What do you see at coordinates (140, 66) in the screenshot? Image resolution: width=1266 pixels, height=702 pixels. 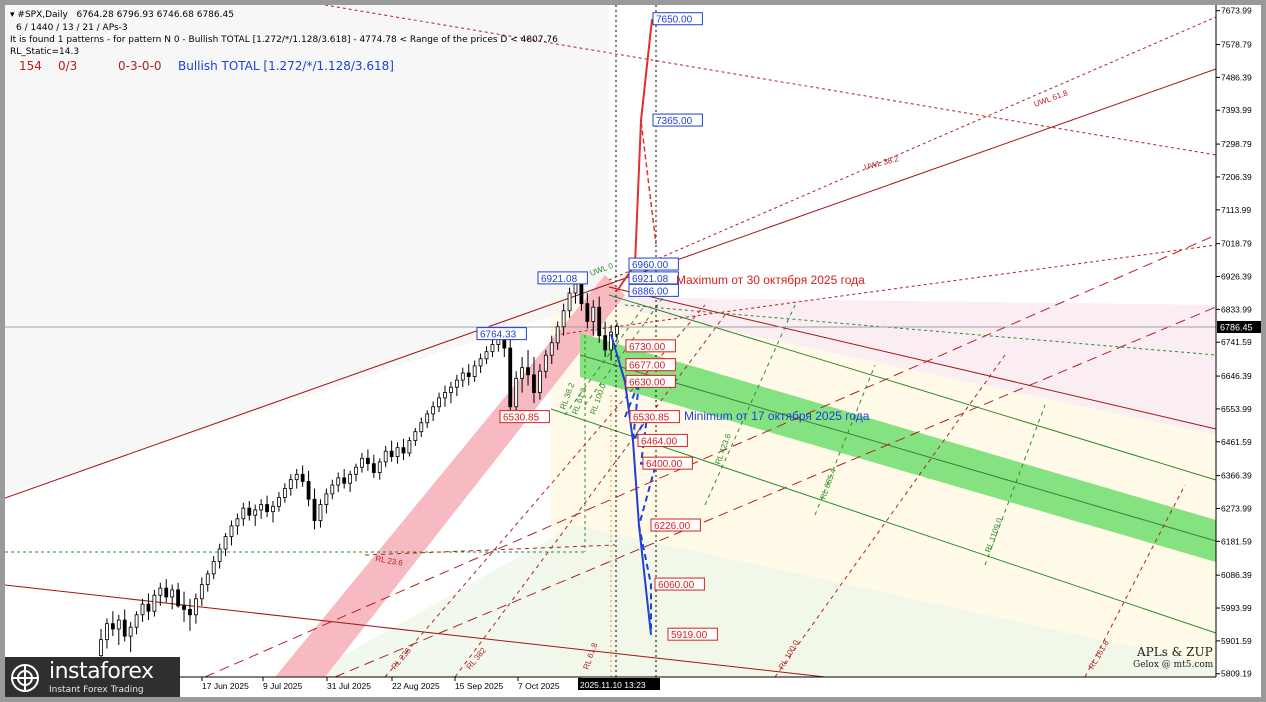 I see `stat-3: 0-3-0-0` at bounding box center [140, 66].